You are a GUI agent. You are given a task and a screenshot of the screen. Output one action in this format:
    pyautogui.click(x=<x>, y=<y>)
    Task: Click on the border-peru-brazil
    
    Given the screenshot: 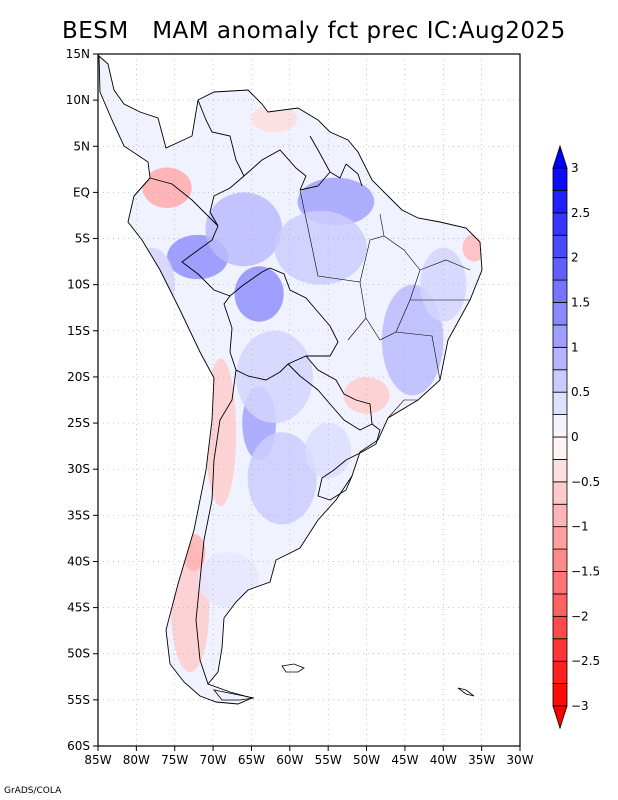 What is the action you would take?
    pyautogui.click(x=222, y=261)
    